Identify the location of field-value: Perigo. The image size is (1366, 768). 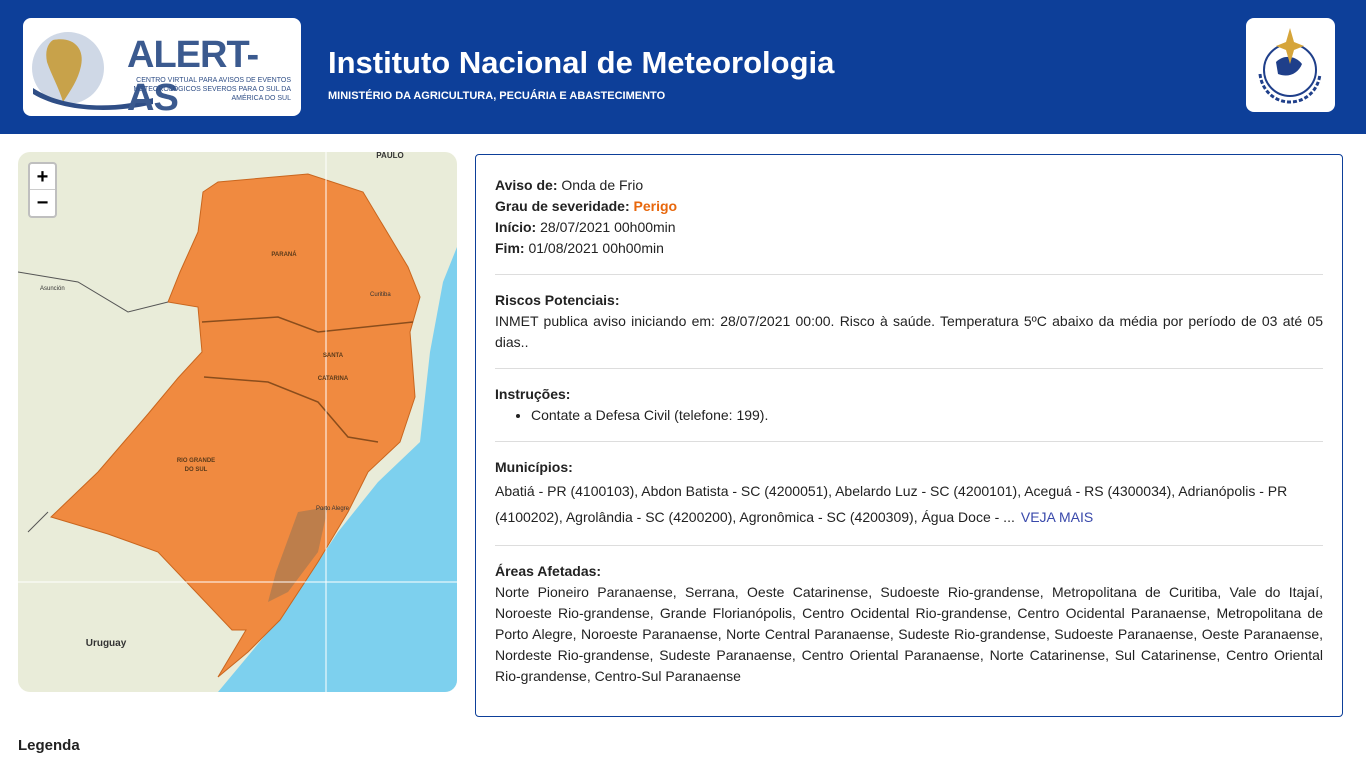
(655, 206).